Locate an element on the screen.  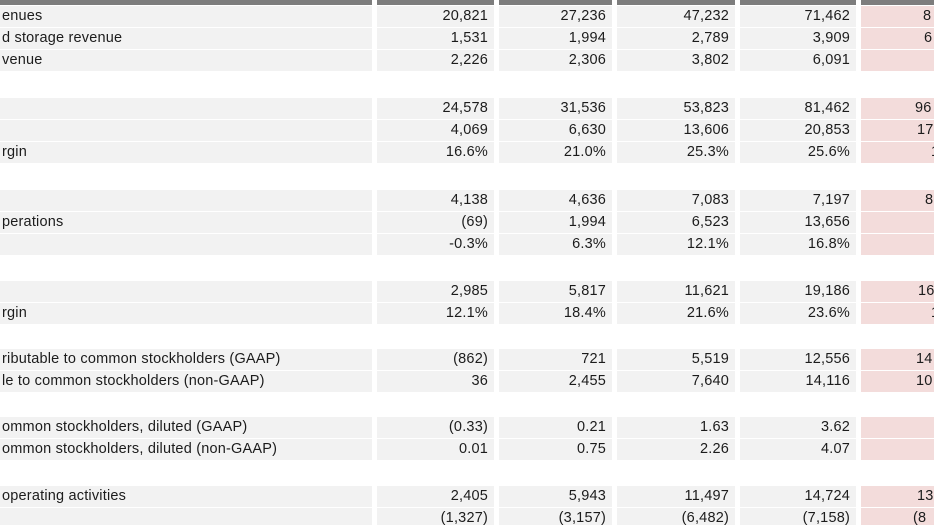
value-cell: 19,186 is located at coordinates (798, 291).